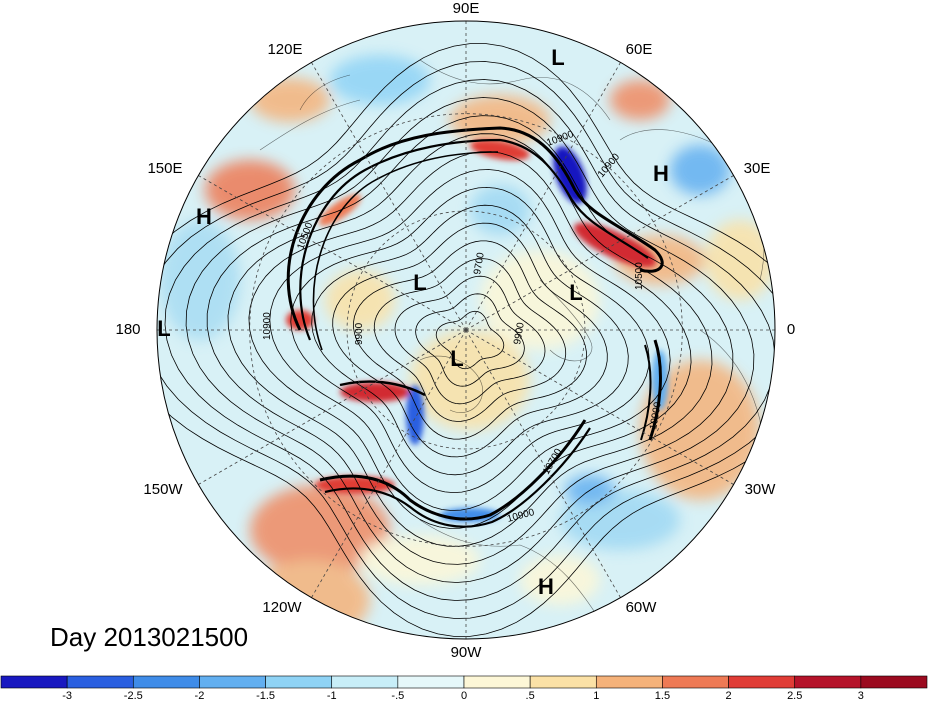 The height and width of the screenshot is (702, 928). What do you see at coordinates (67, 696) in the screenshot?
I see `colorbar-label: -3` at bounding box center [67, 696].